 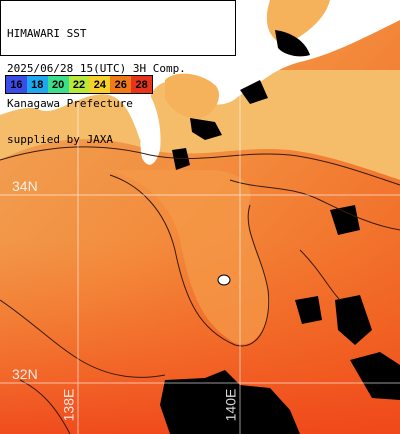 I want to click on legend-label-26: 26, so click(x=120, y=84).